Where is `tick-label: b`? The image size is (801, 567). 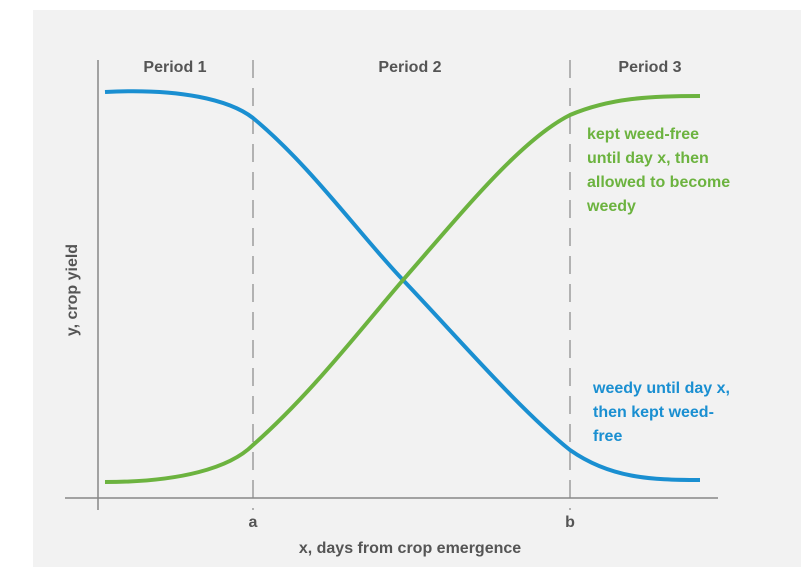
tick-label: b is located at coordinates (570, 522).